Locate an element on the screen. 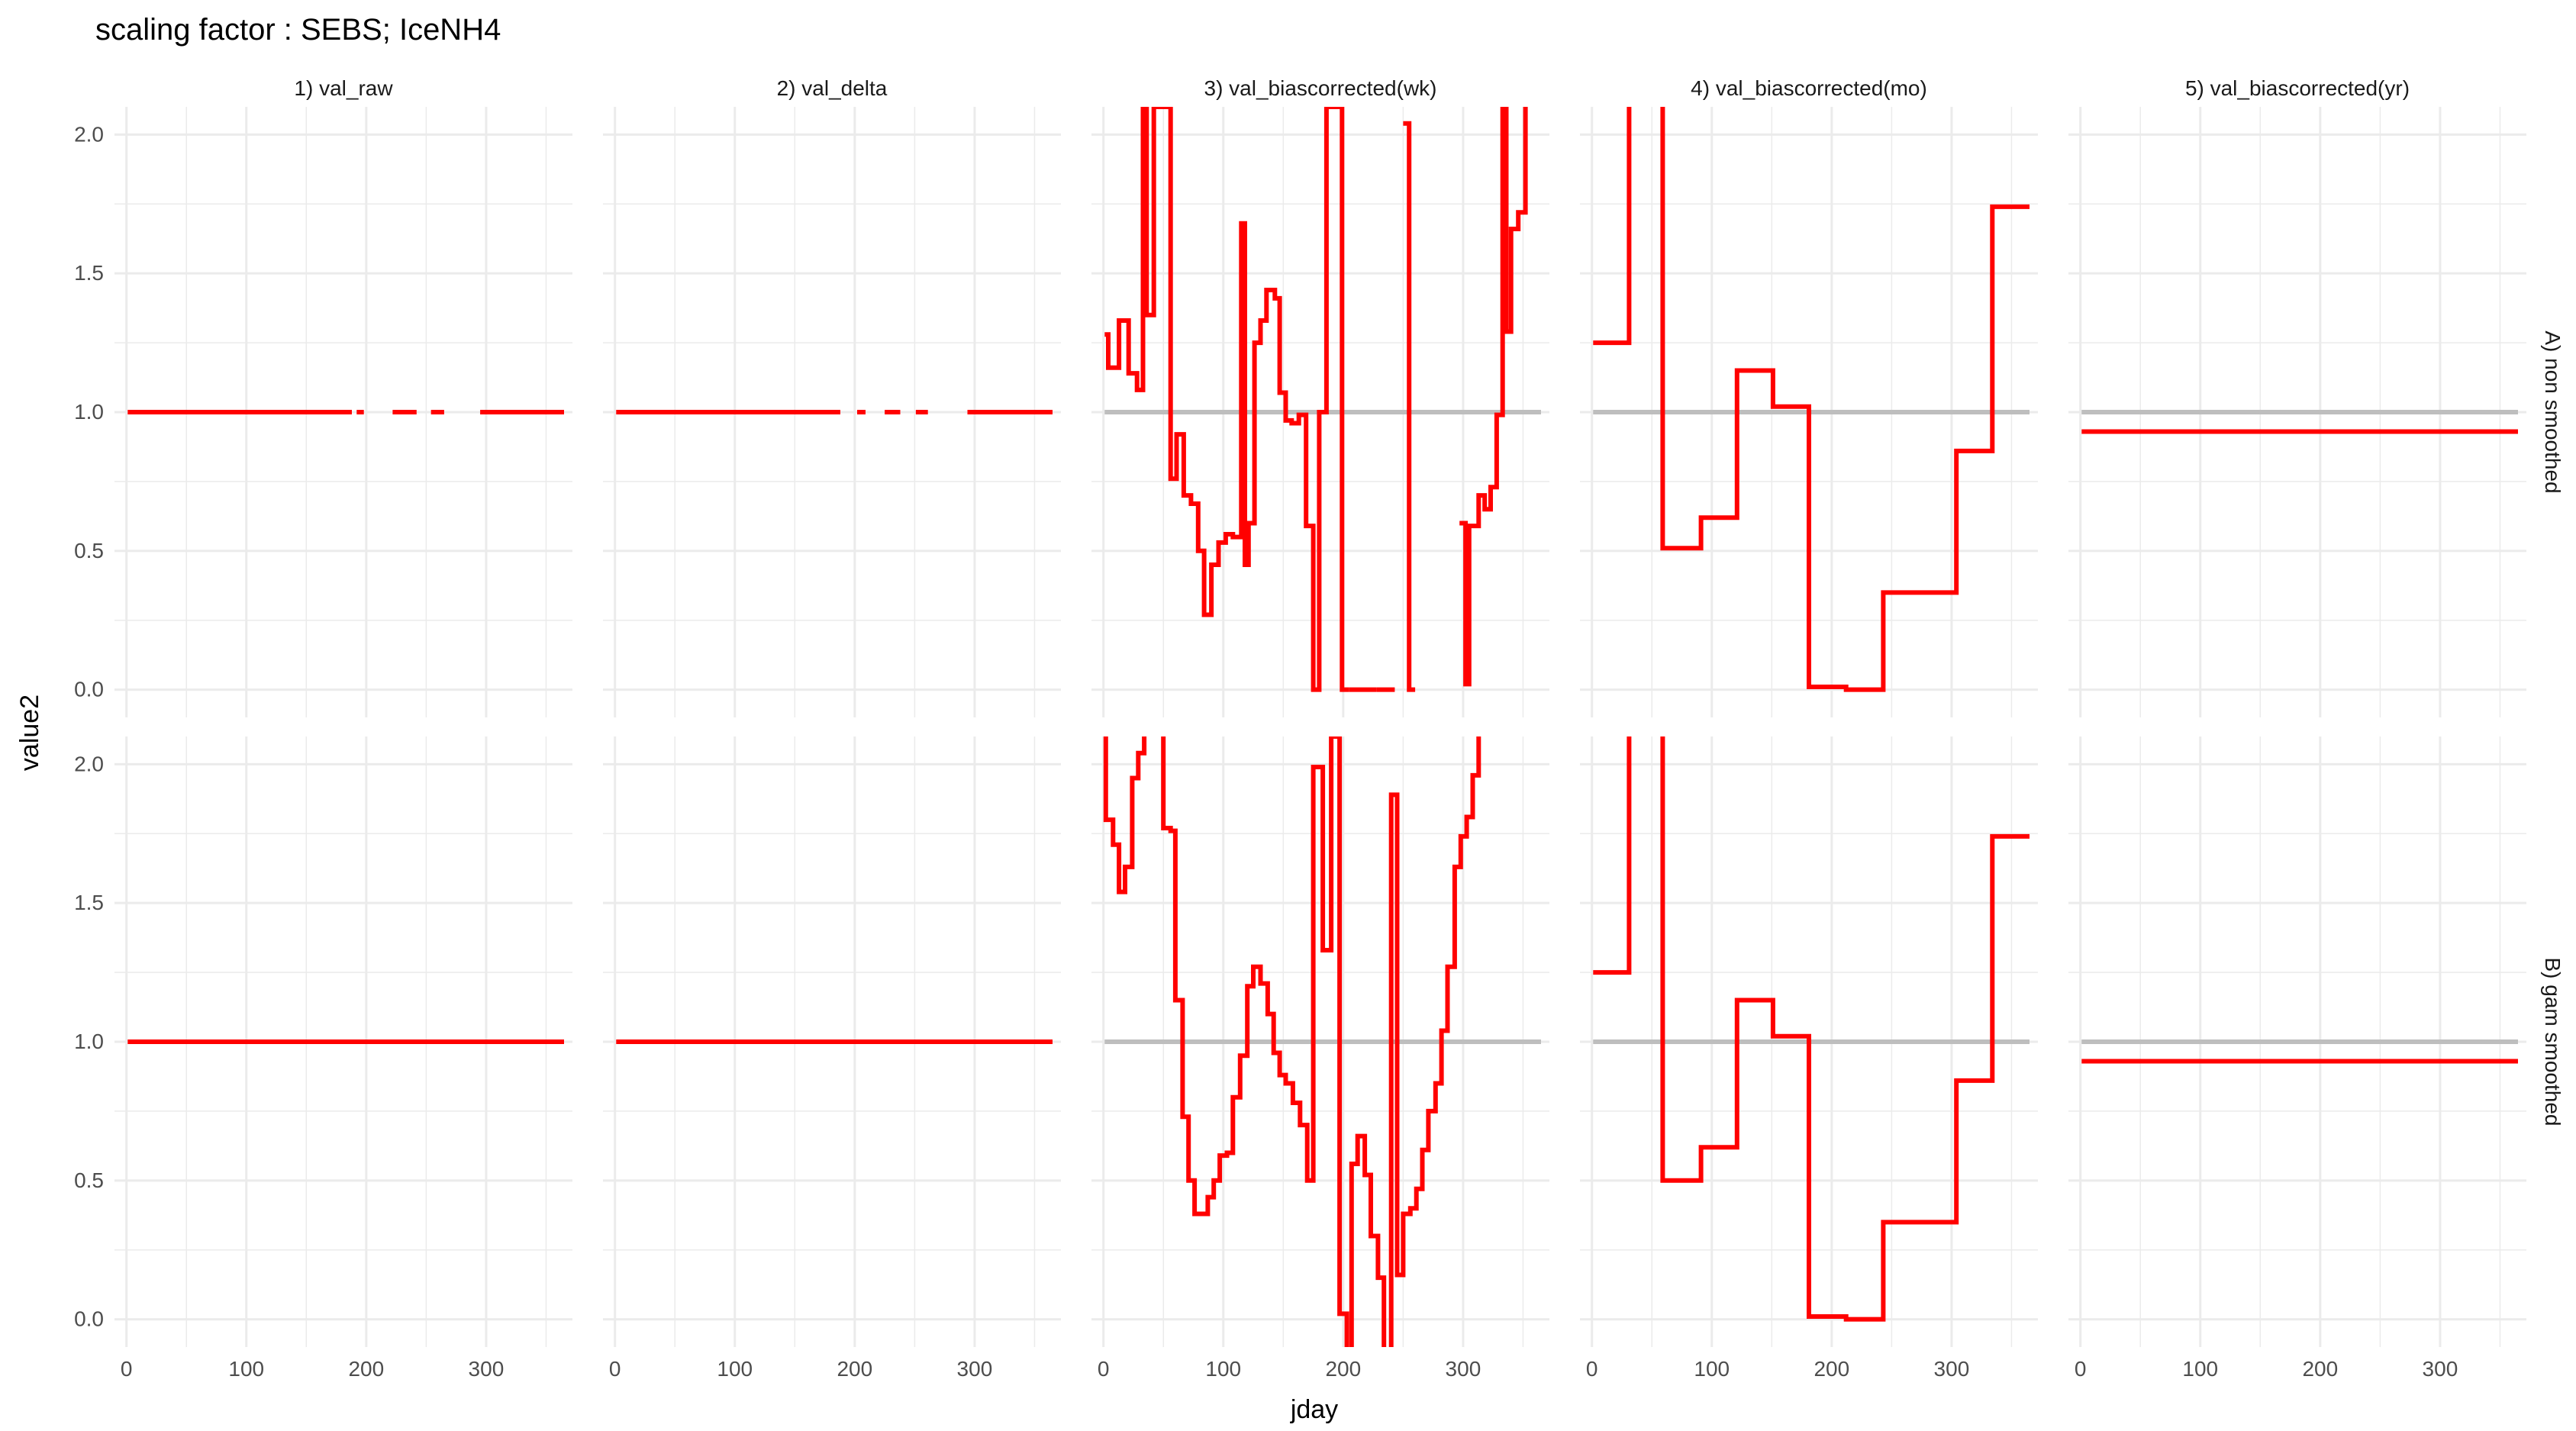 The height and width of the screenshot is (1431, 2576). facet-strip-row: B) gam smoothed is located at coordinates (2553, 1042).